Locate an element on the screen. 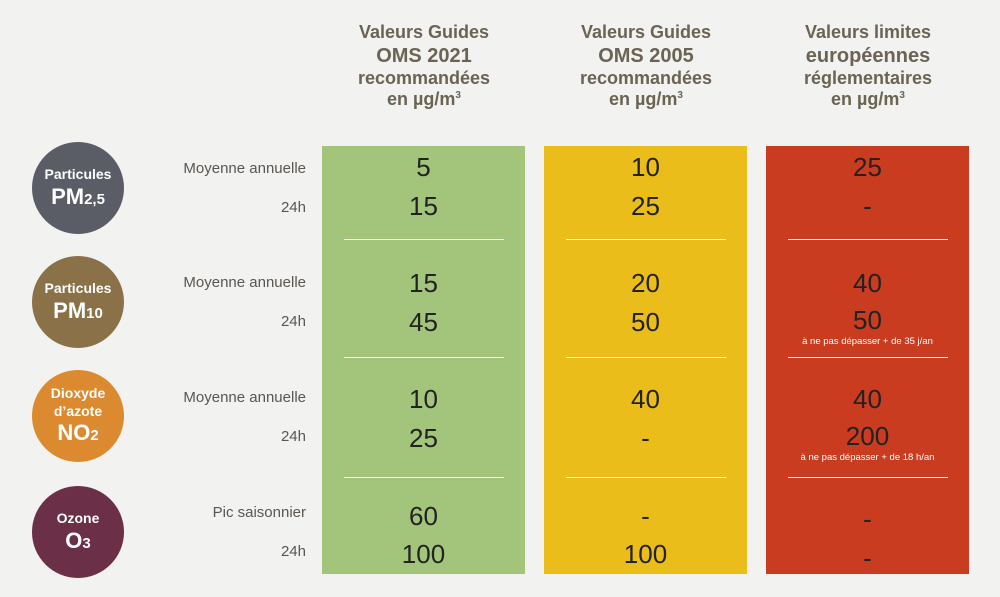 This screenshot has width=1000, height=597. pollutant-label: Dioxyde is located at coordinates (78, 393).